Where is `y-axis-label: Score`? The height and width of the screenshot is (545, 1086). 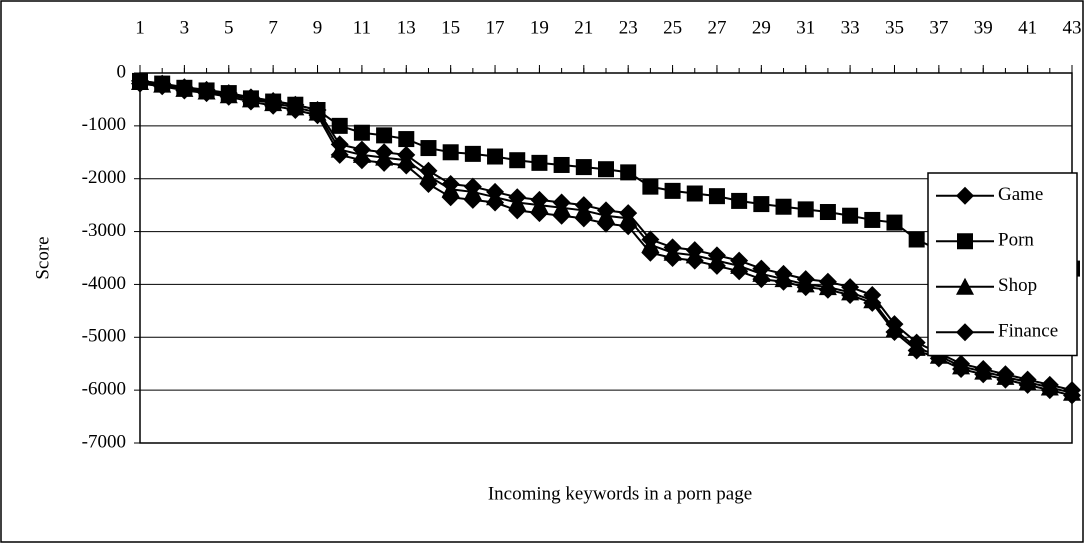
y-axis-label: Score is located at coordinates (42, 257).